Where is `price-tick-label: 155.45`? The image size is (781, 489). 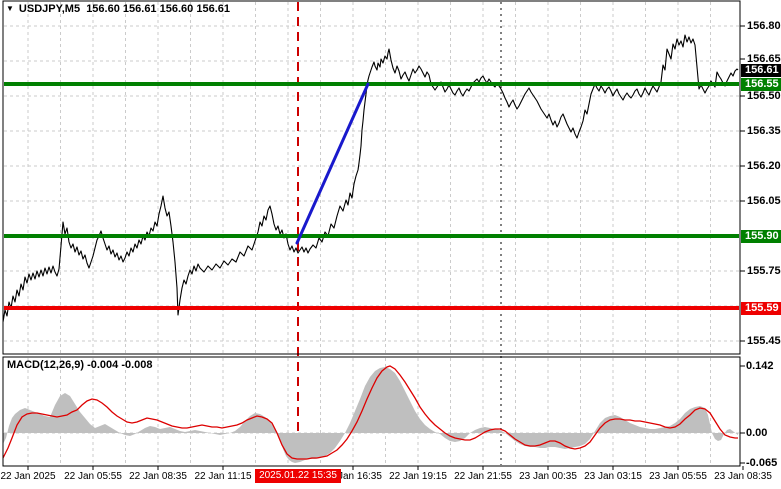 price-tick-label: 155.45 is located at coordinates (764, 341).